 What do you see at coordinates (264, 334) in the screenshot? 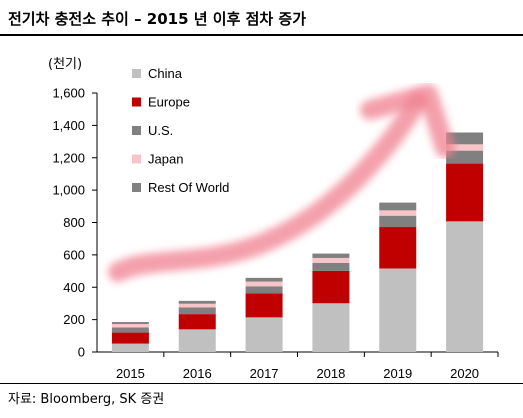
I see `bar-china-2017` at bounding box center [264, 334].